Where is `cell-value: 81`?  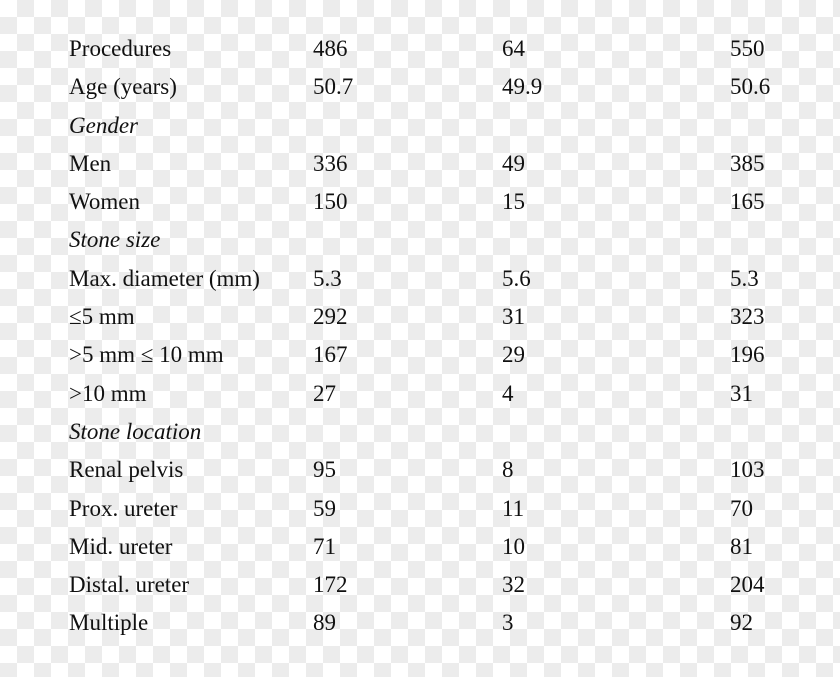
cell-value: 81 is located at coordinates (741, 546).